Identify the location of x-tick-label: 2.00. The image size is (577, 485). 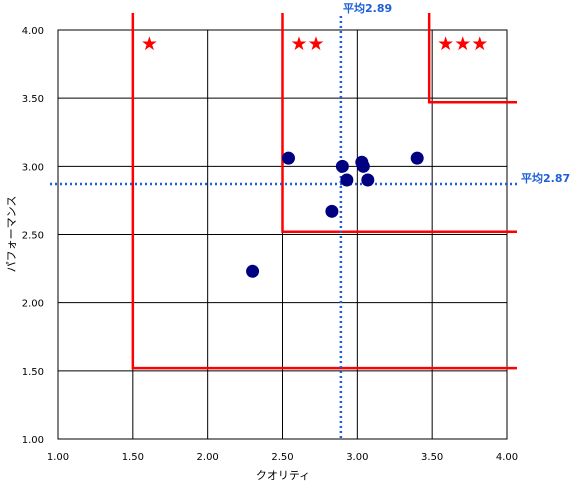
(208, 457).